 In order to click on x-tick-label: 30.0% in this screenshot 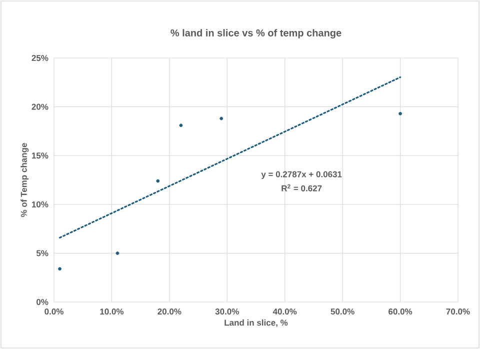, I will do `click(227, 311)`.